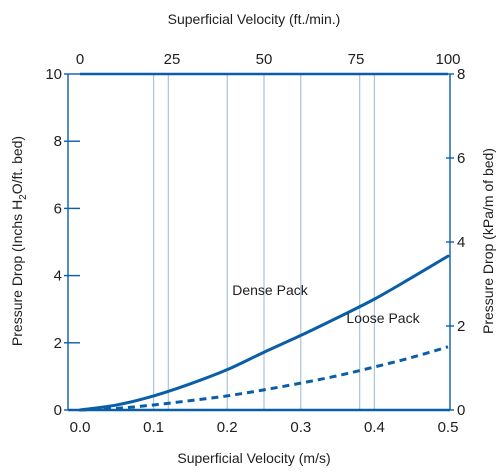 The height and width of the screenshot is (473, 500). Describe the element at coordinates (374, 427) in the screenshot. I see `bottom-tick-label-4: 0.4` at that location.